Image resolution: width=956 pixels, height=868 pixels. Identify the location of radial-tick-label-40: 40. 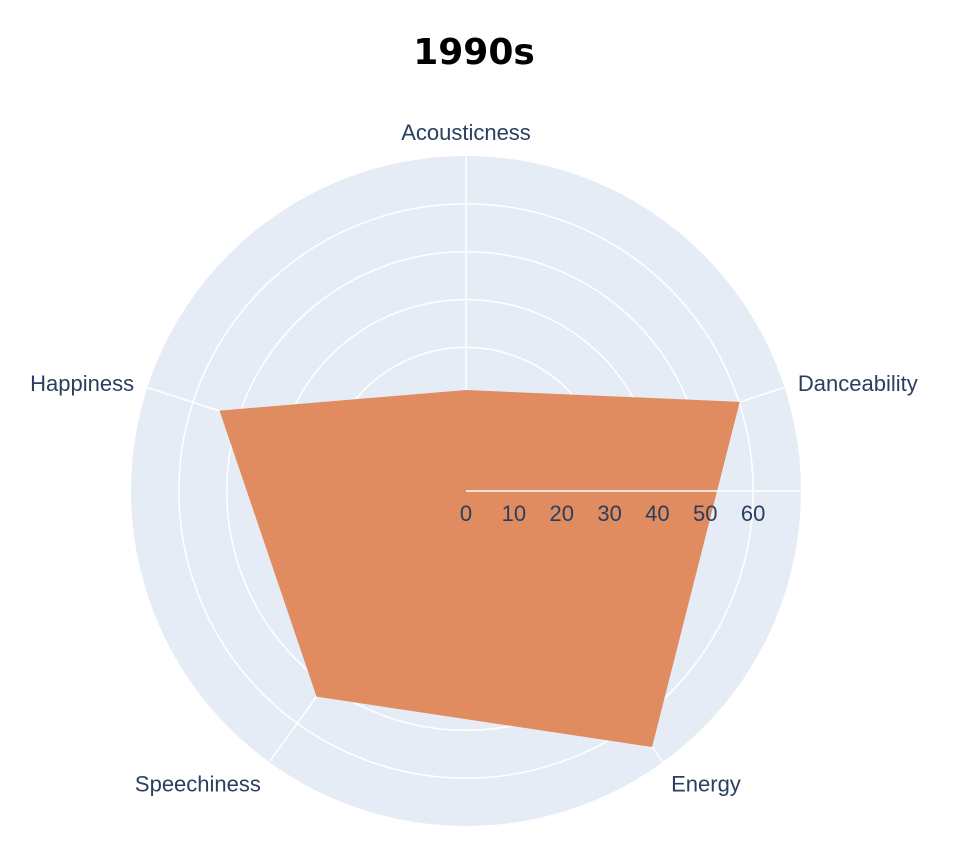
(657, 513).